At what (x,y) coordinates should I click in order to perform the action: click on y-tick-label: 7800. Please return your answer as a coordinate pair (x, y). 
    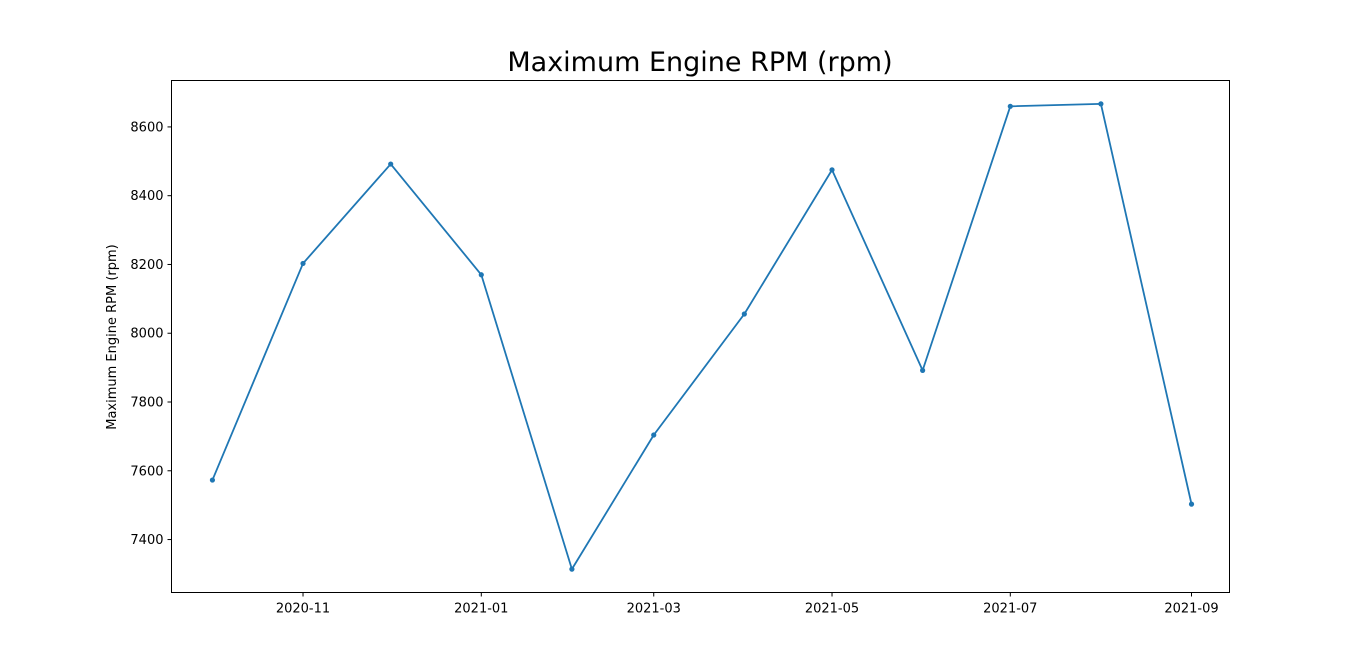
    Looking at the image, I should click on (146, 403).